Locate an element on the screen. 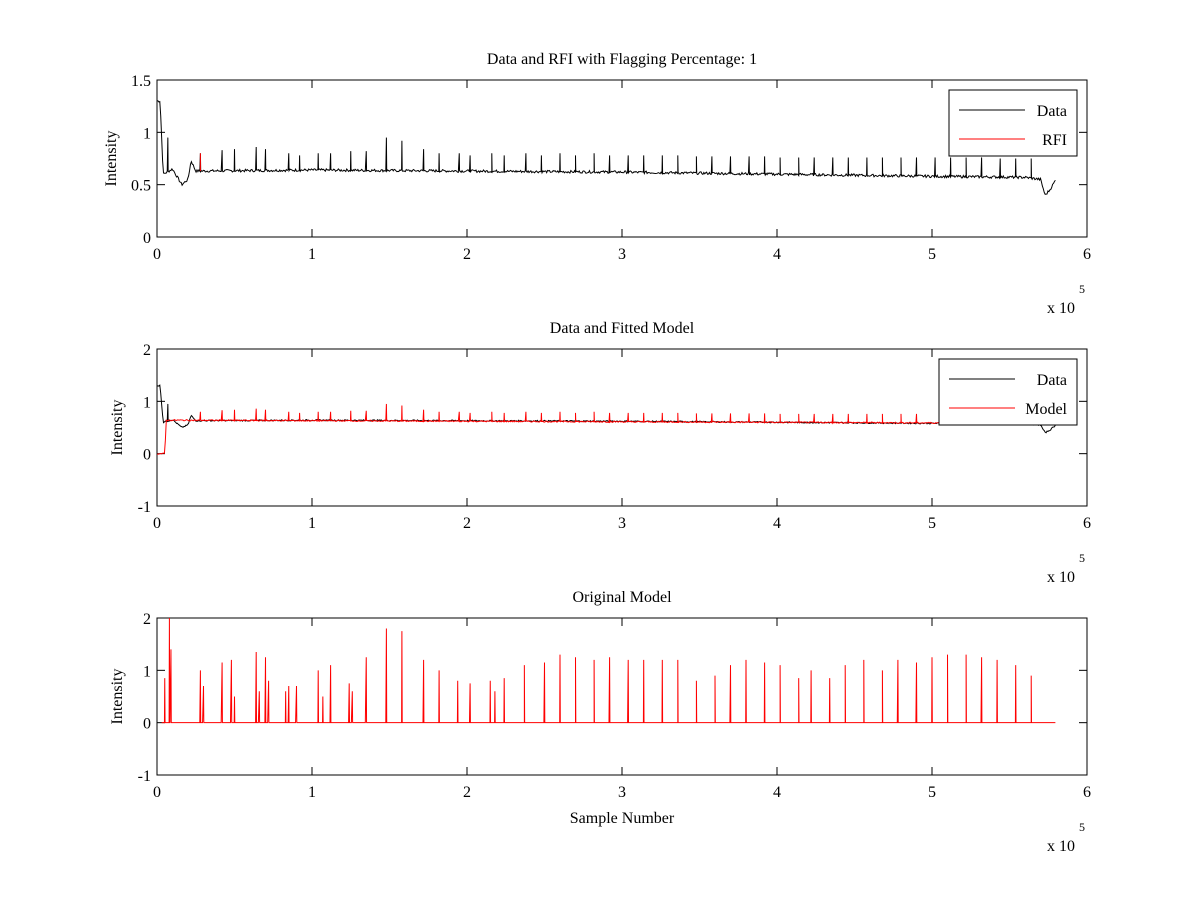 This screenshot has width=1200, height=900. series-line-data is located at coordinates (606, 147).